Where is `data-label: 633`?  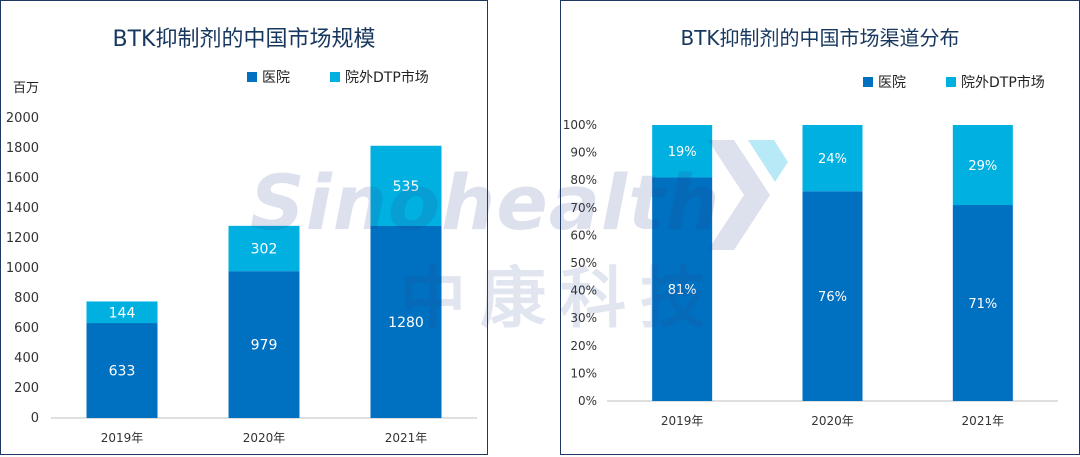 data-label: 633 is located at coordinates (122, 372).